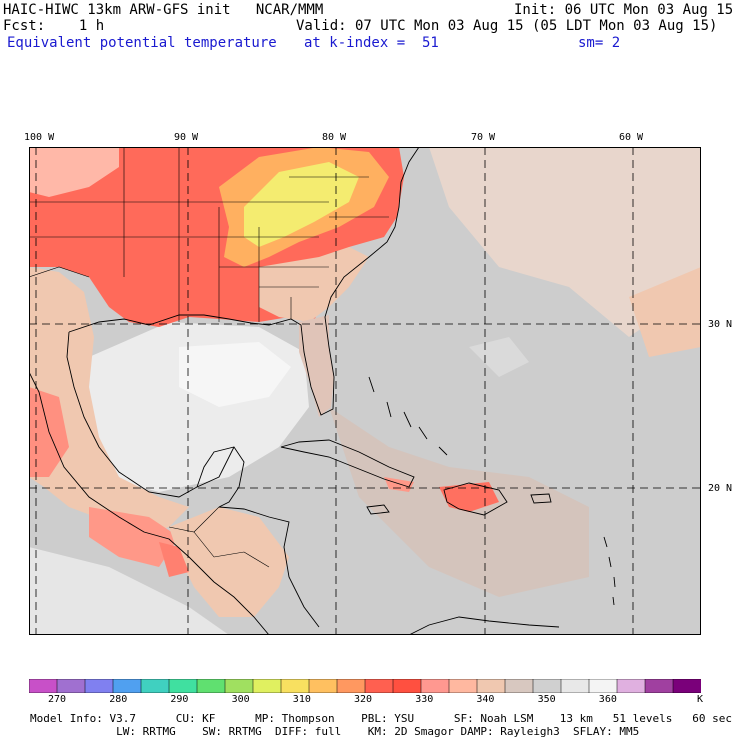 The image size is (740, 740). Describe the element at coordinates (316, 366) in the screenshot. I see `florida-field` at that location.